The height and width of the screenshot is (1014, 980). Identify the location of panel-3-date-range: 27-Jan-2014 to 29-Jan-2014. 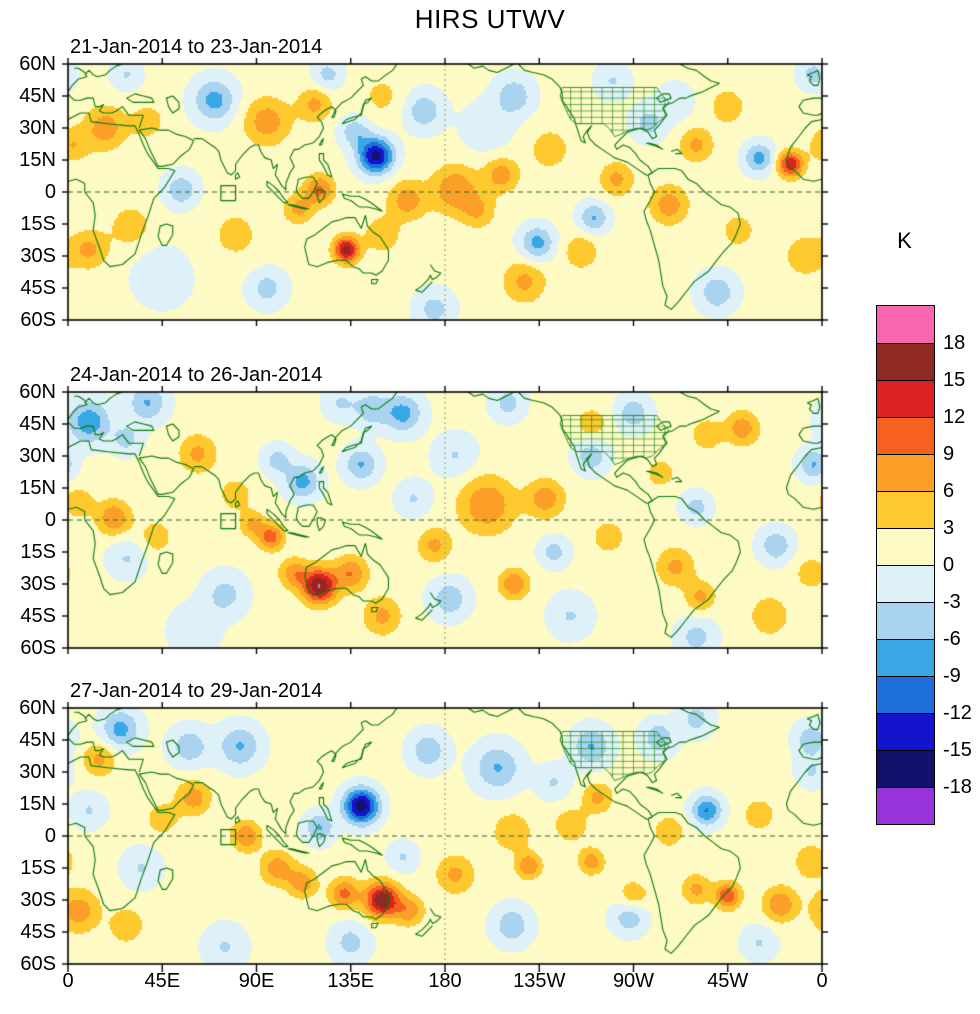
(196, 691).